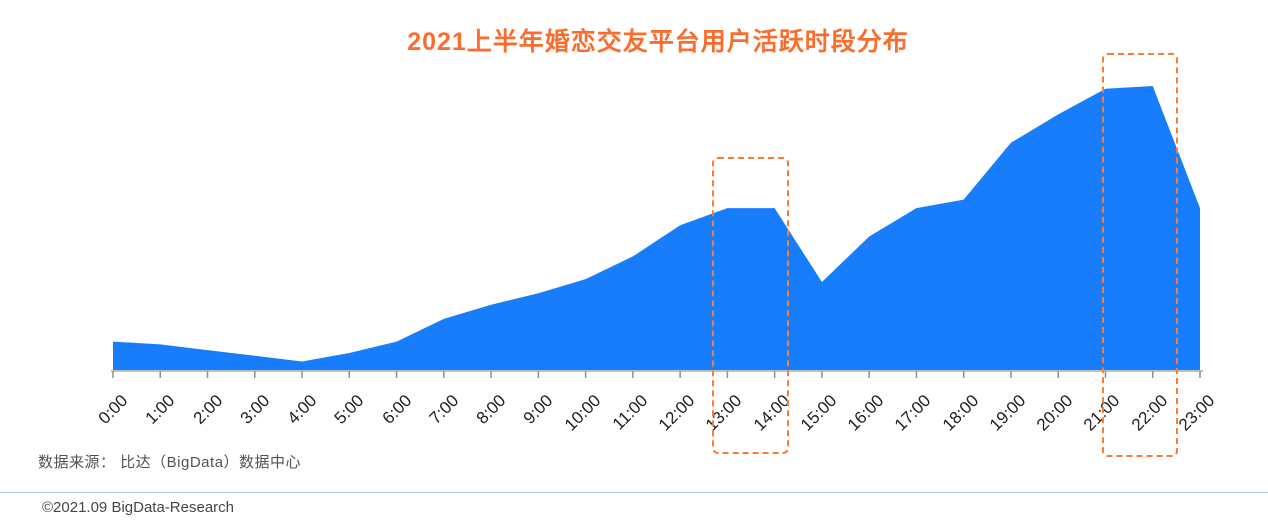 The image size is (1268, 525). What do you see at coordinates (138, 507) in the screenshot?
I see `copyright-note: ©2021.09 BigData-Research` at bounding box center [138, 507].